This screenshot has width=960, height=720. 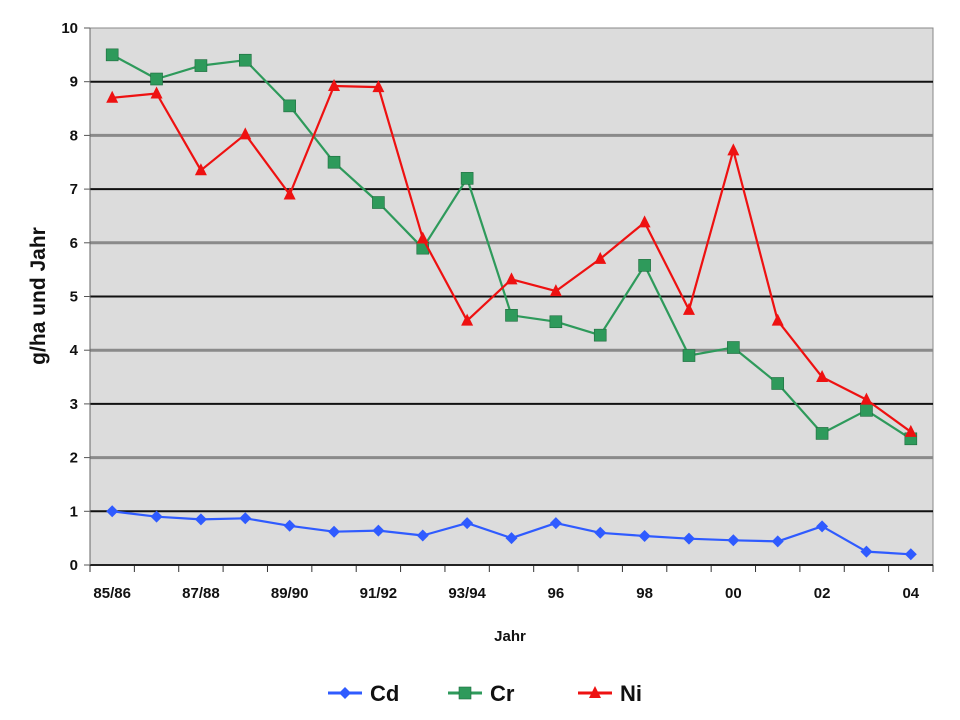 What do you see at coordinates (510, 636) in the screenshot?
I see `x-axis-title: Jahr` at bounding box center [510, 636].